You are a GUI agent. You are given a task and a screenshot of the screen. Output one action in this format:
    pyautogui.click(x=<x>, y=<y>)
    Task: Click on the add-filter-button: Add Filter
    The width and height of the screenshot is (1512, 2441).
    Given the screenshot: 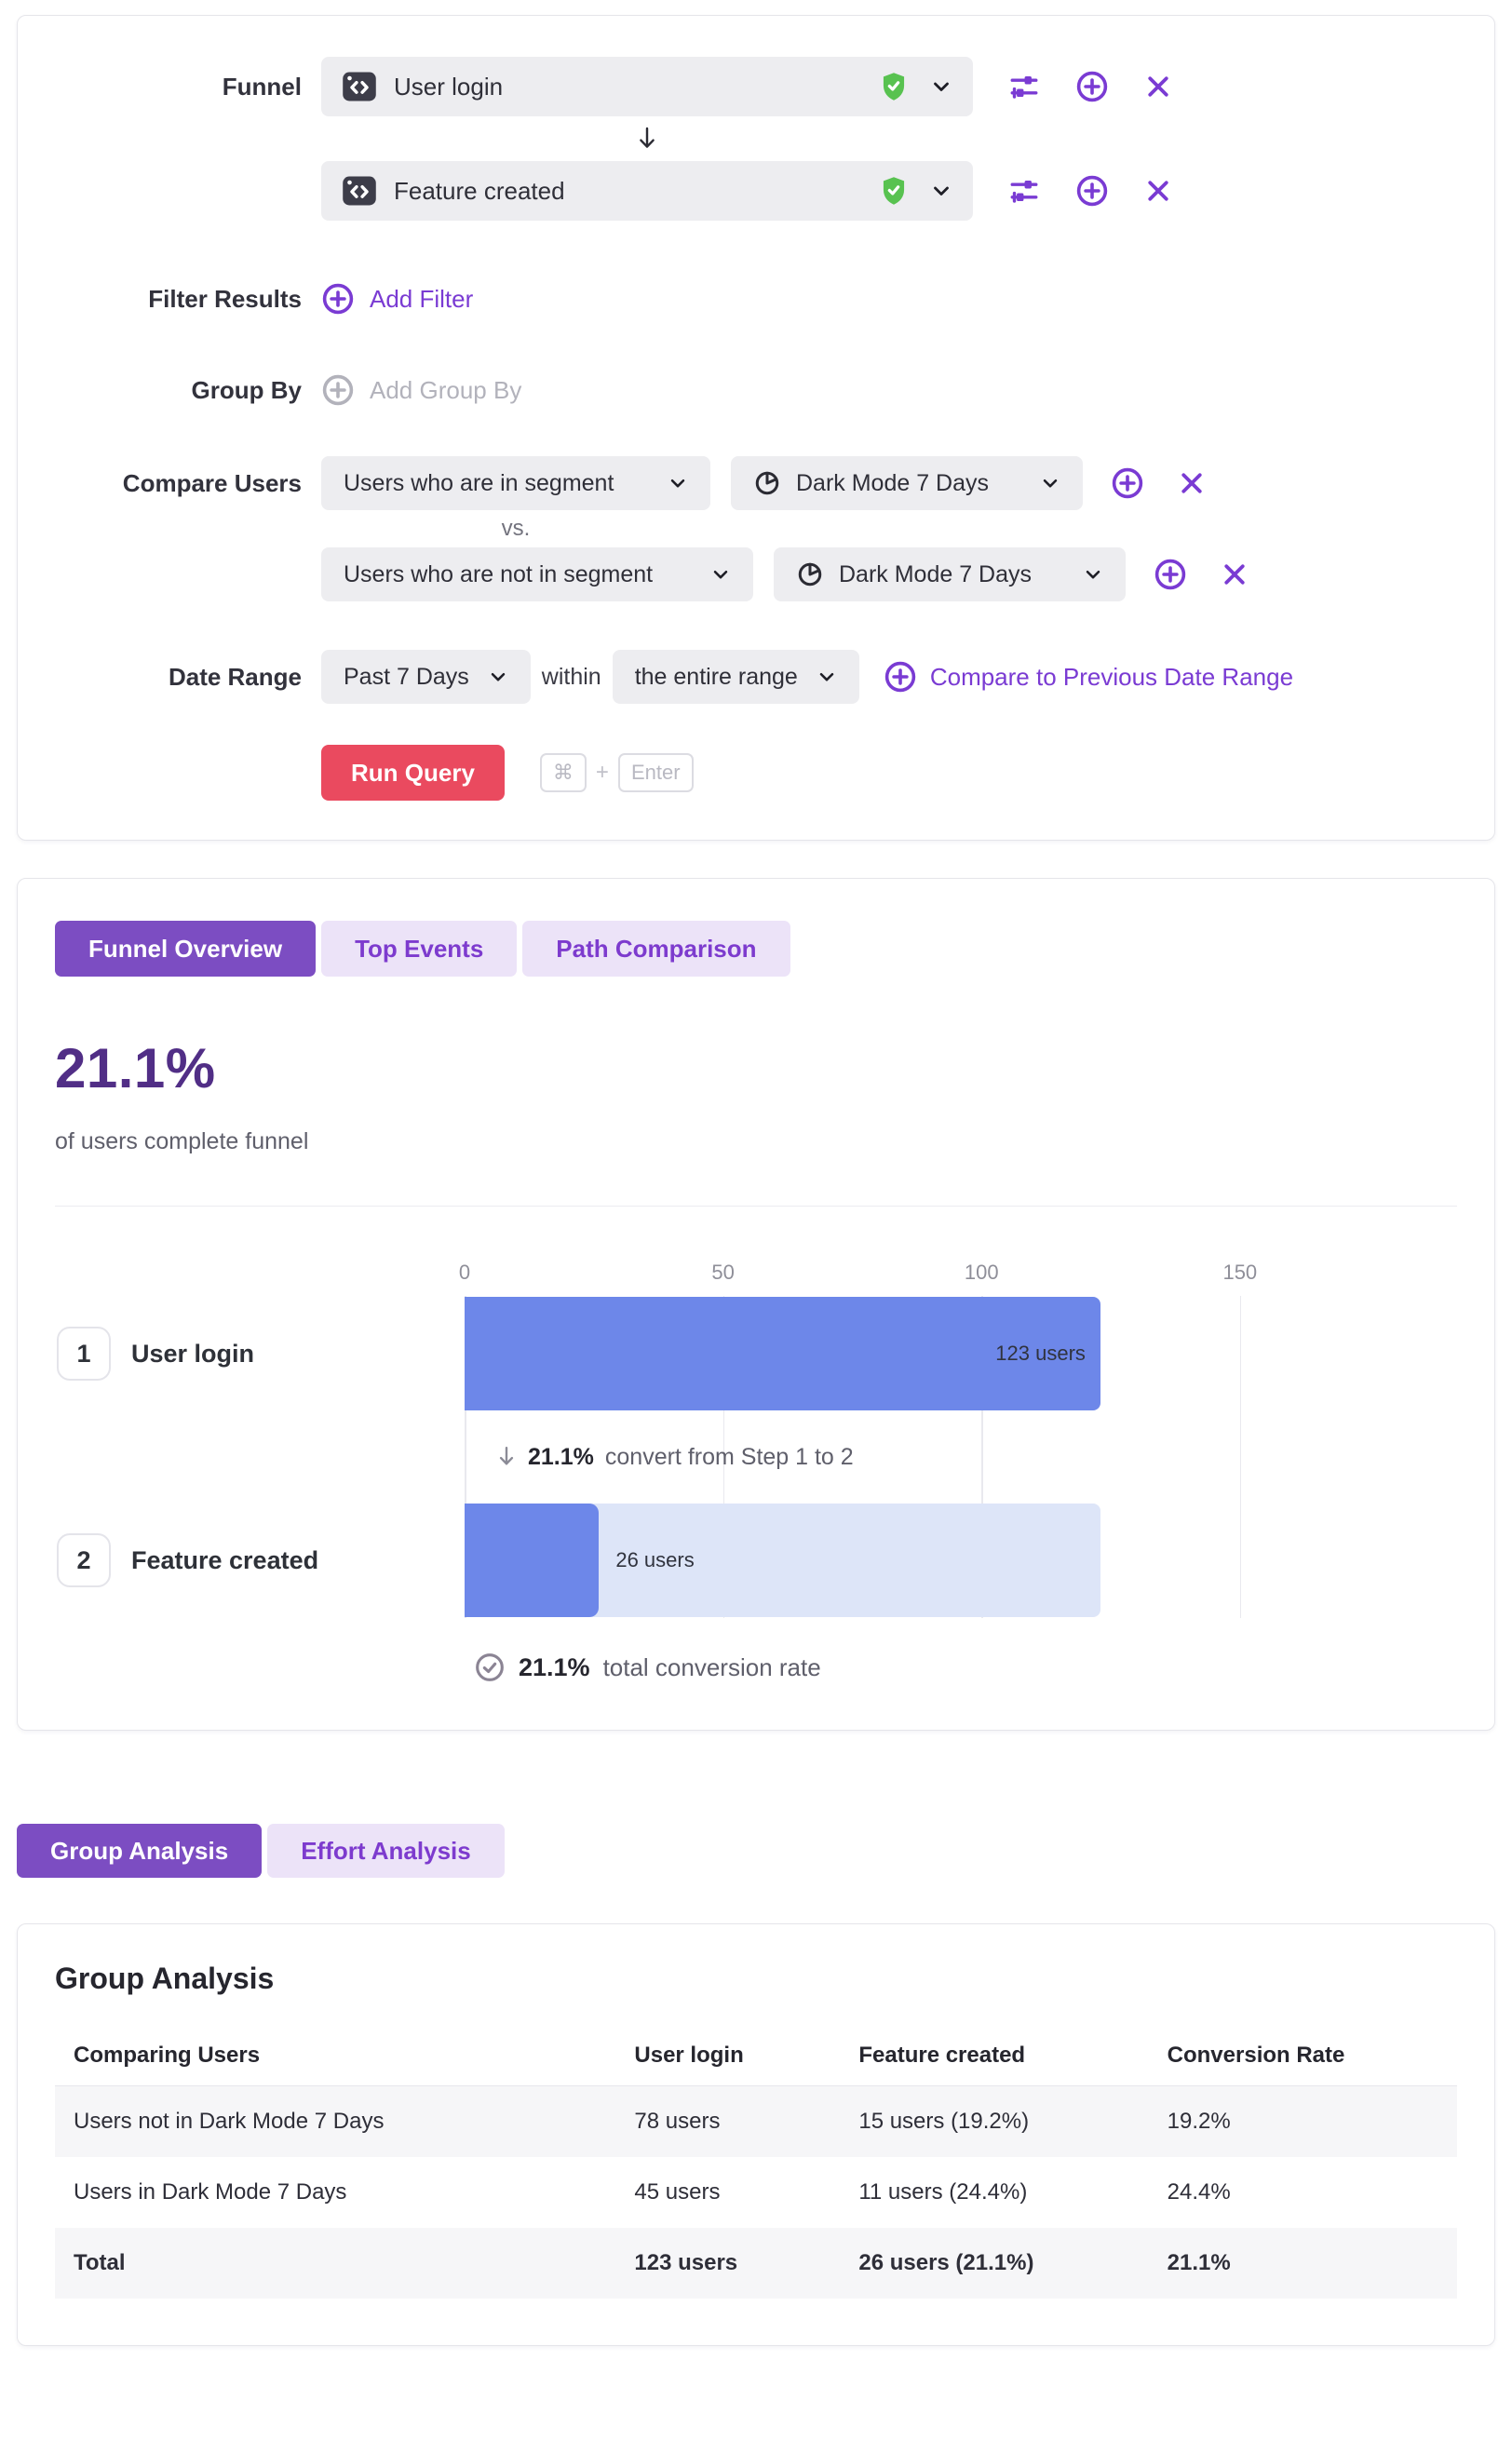 What is the action you would take?
    pyautogui.click(x=397, y=299)
    